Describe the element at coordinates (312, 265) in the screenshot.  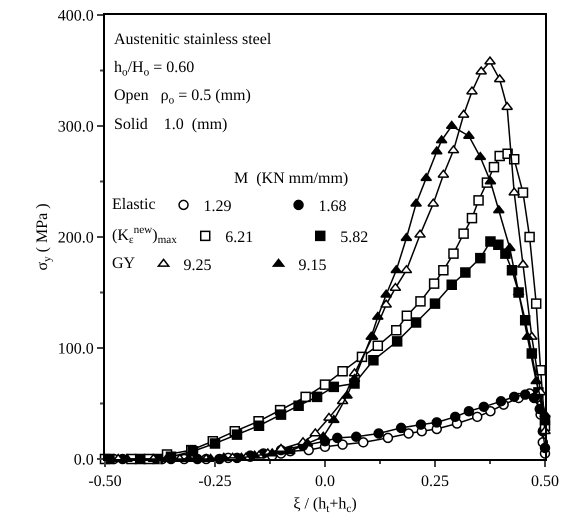
I see `legend-label: 9.15` at that location.